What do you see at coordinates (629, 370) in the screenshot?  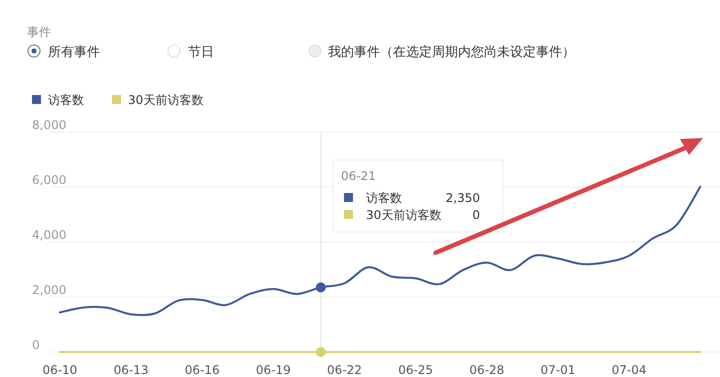 I see `x-tick-label: 07-04` at bounding box center [629, 370].